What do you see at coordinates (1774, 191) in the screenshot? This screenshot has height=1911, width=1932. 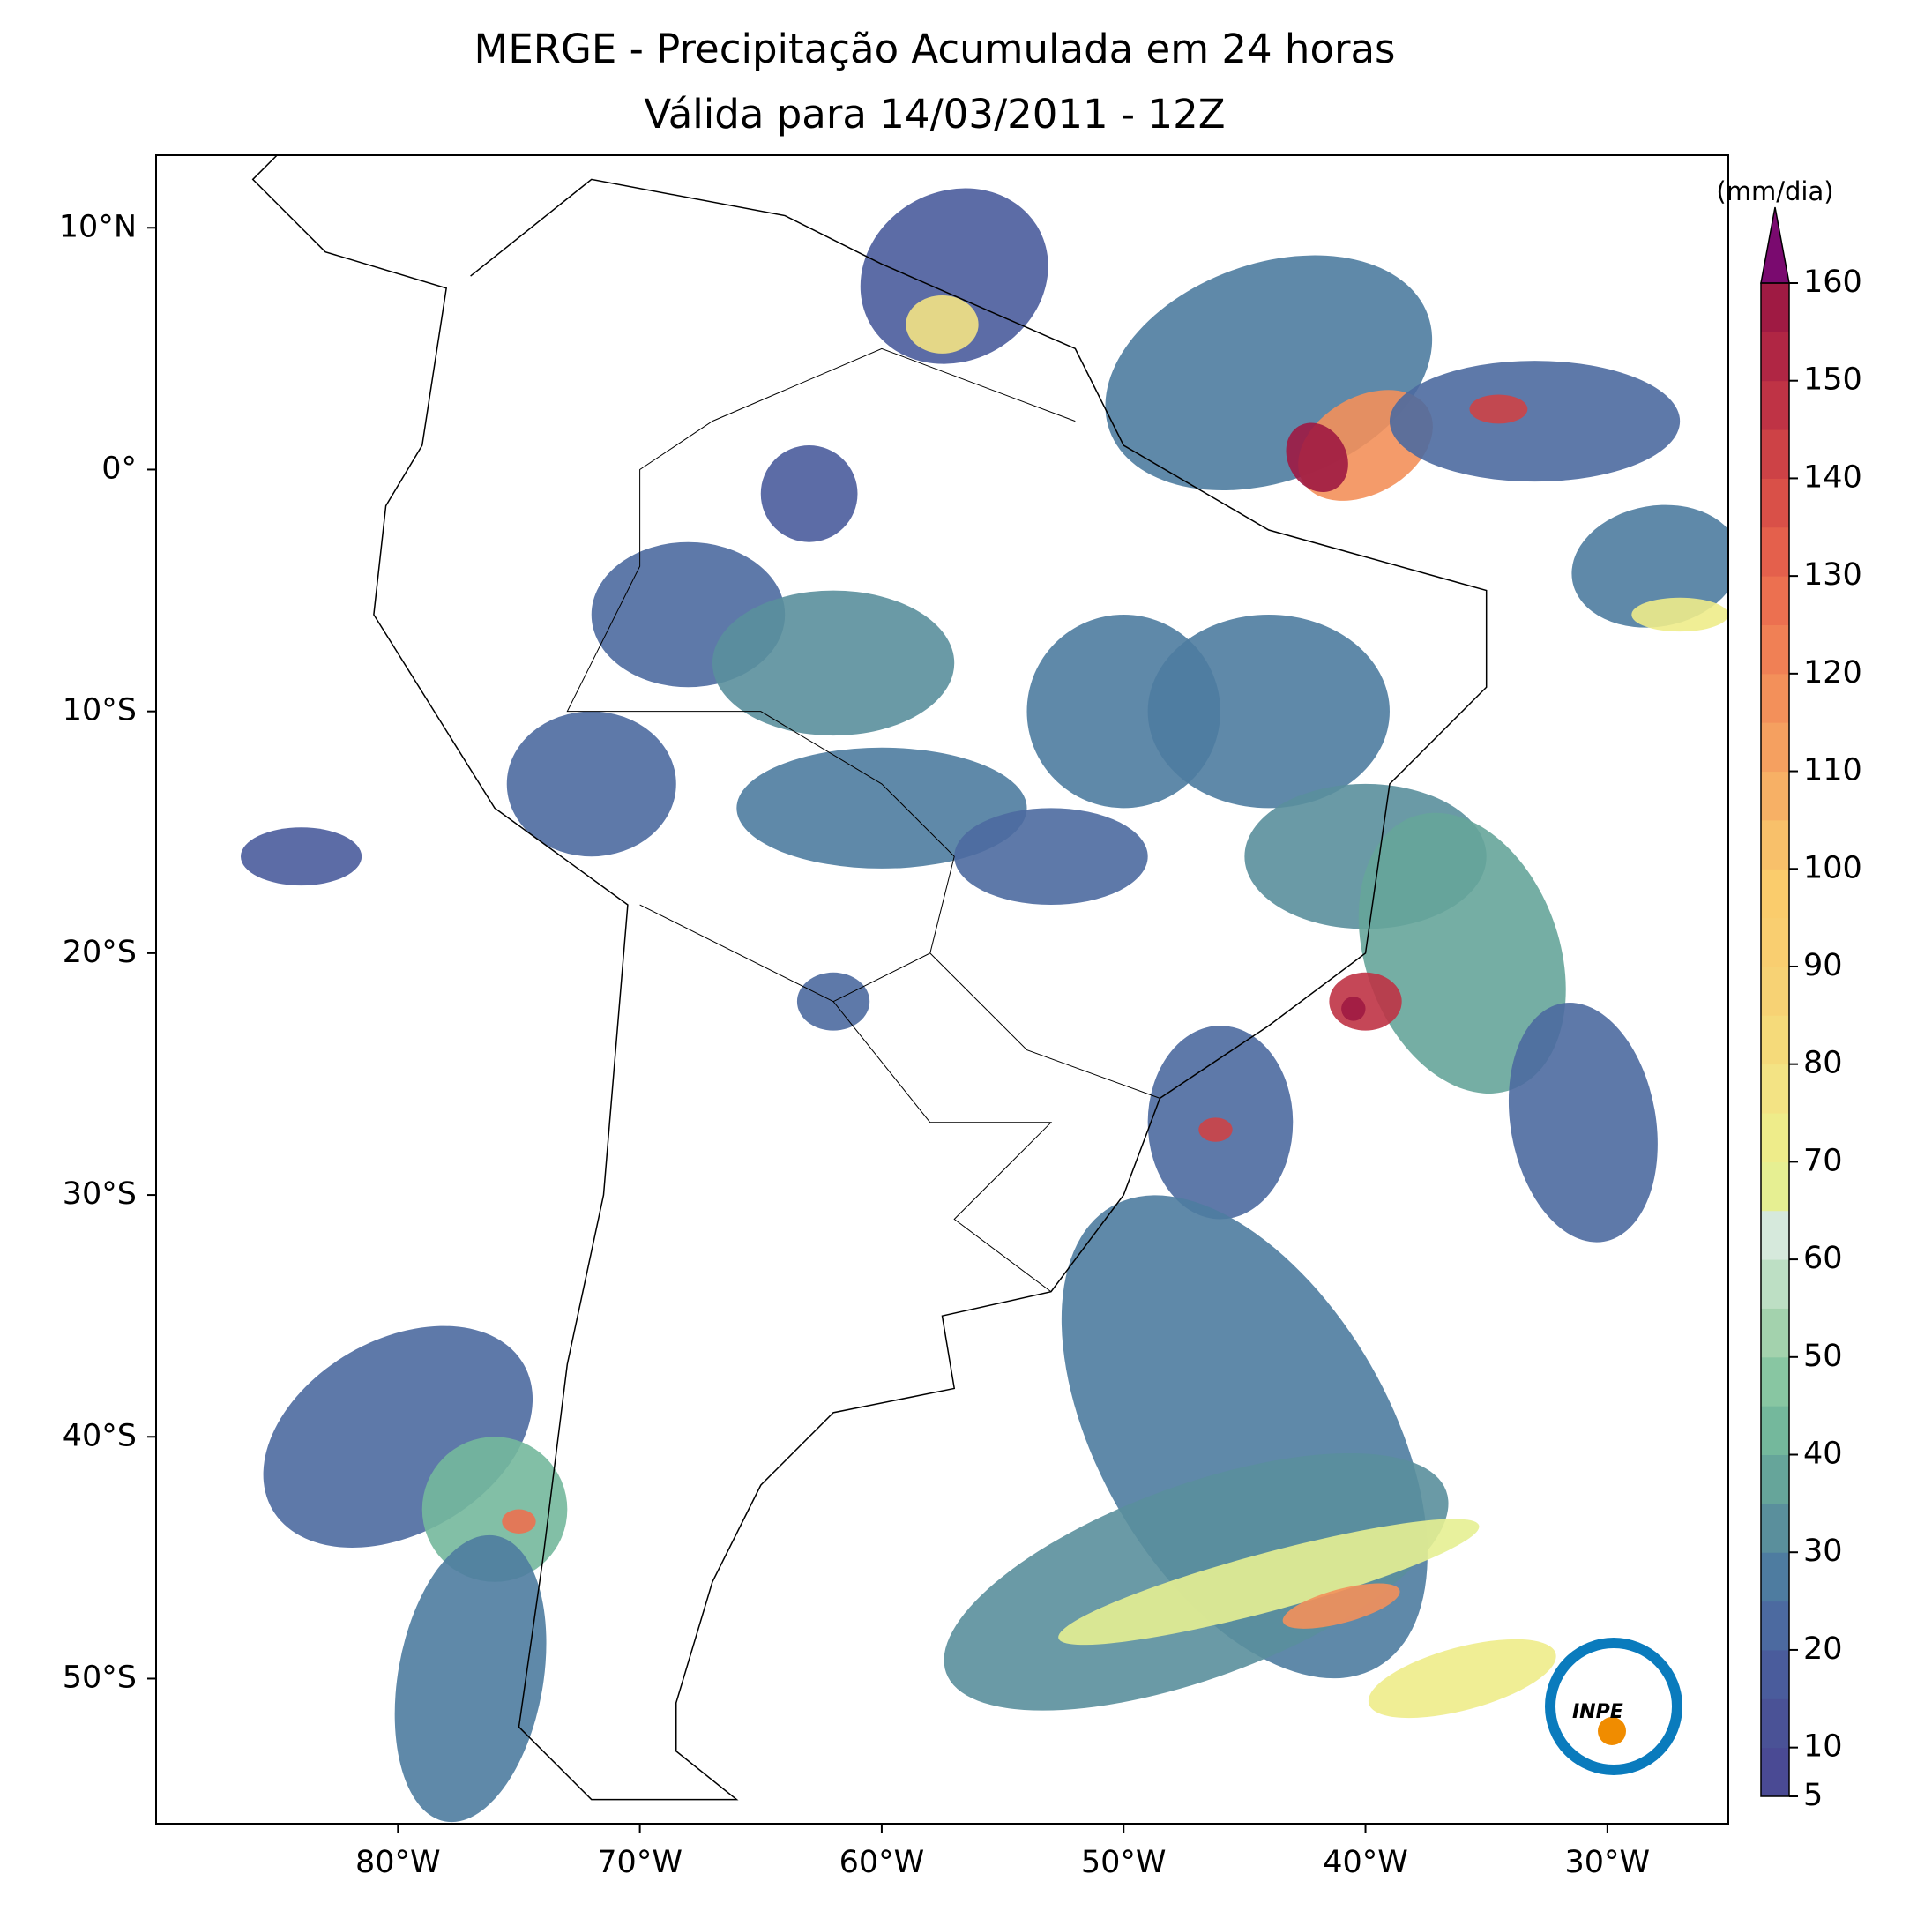 I see `colorbar-unit: (mm/dia)` at bounding box center [1774, 191].